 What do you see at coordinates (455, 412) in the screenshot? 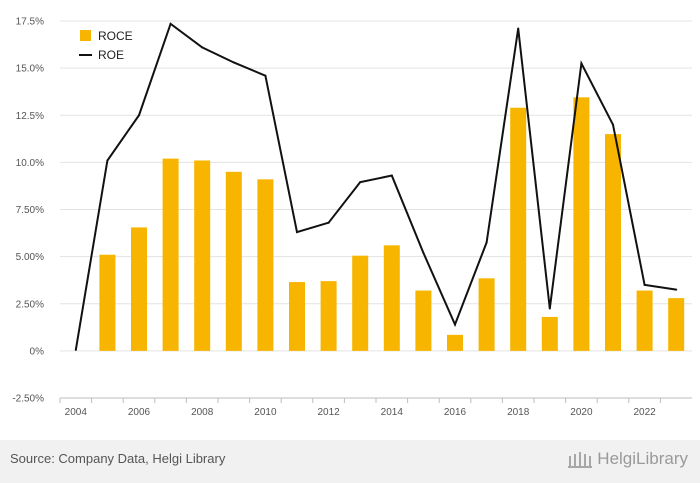
I see `x-tick-label: 2016` at bounding box center [455, 412].